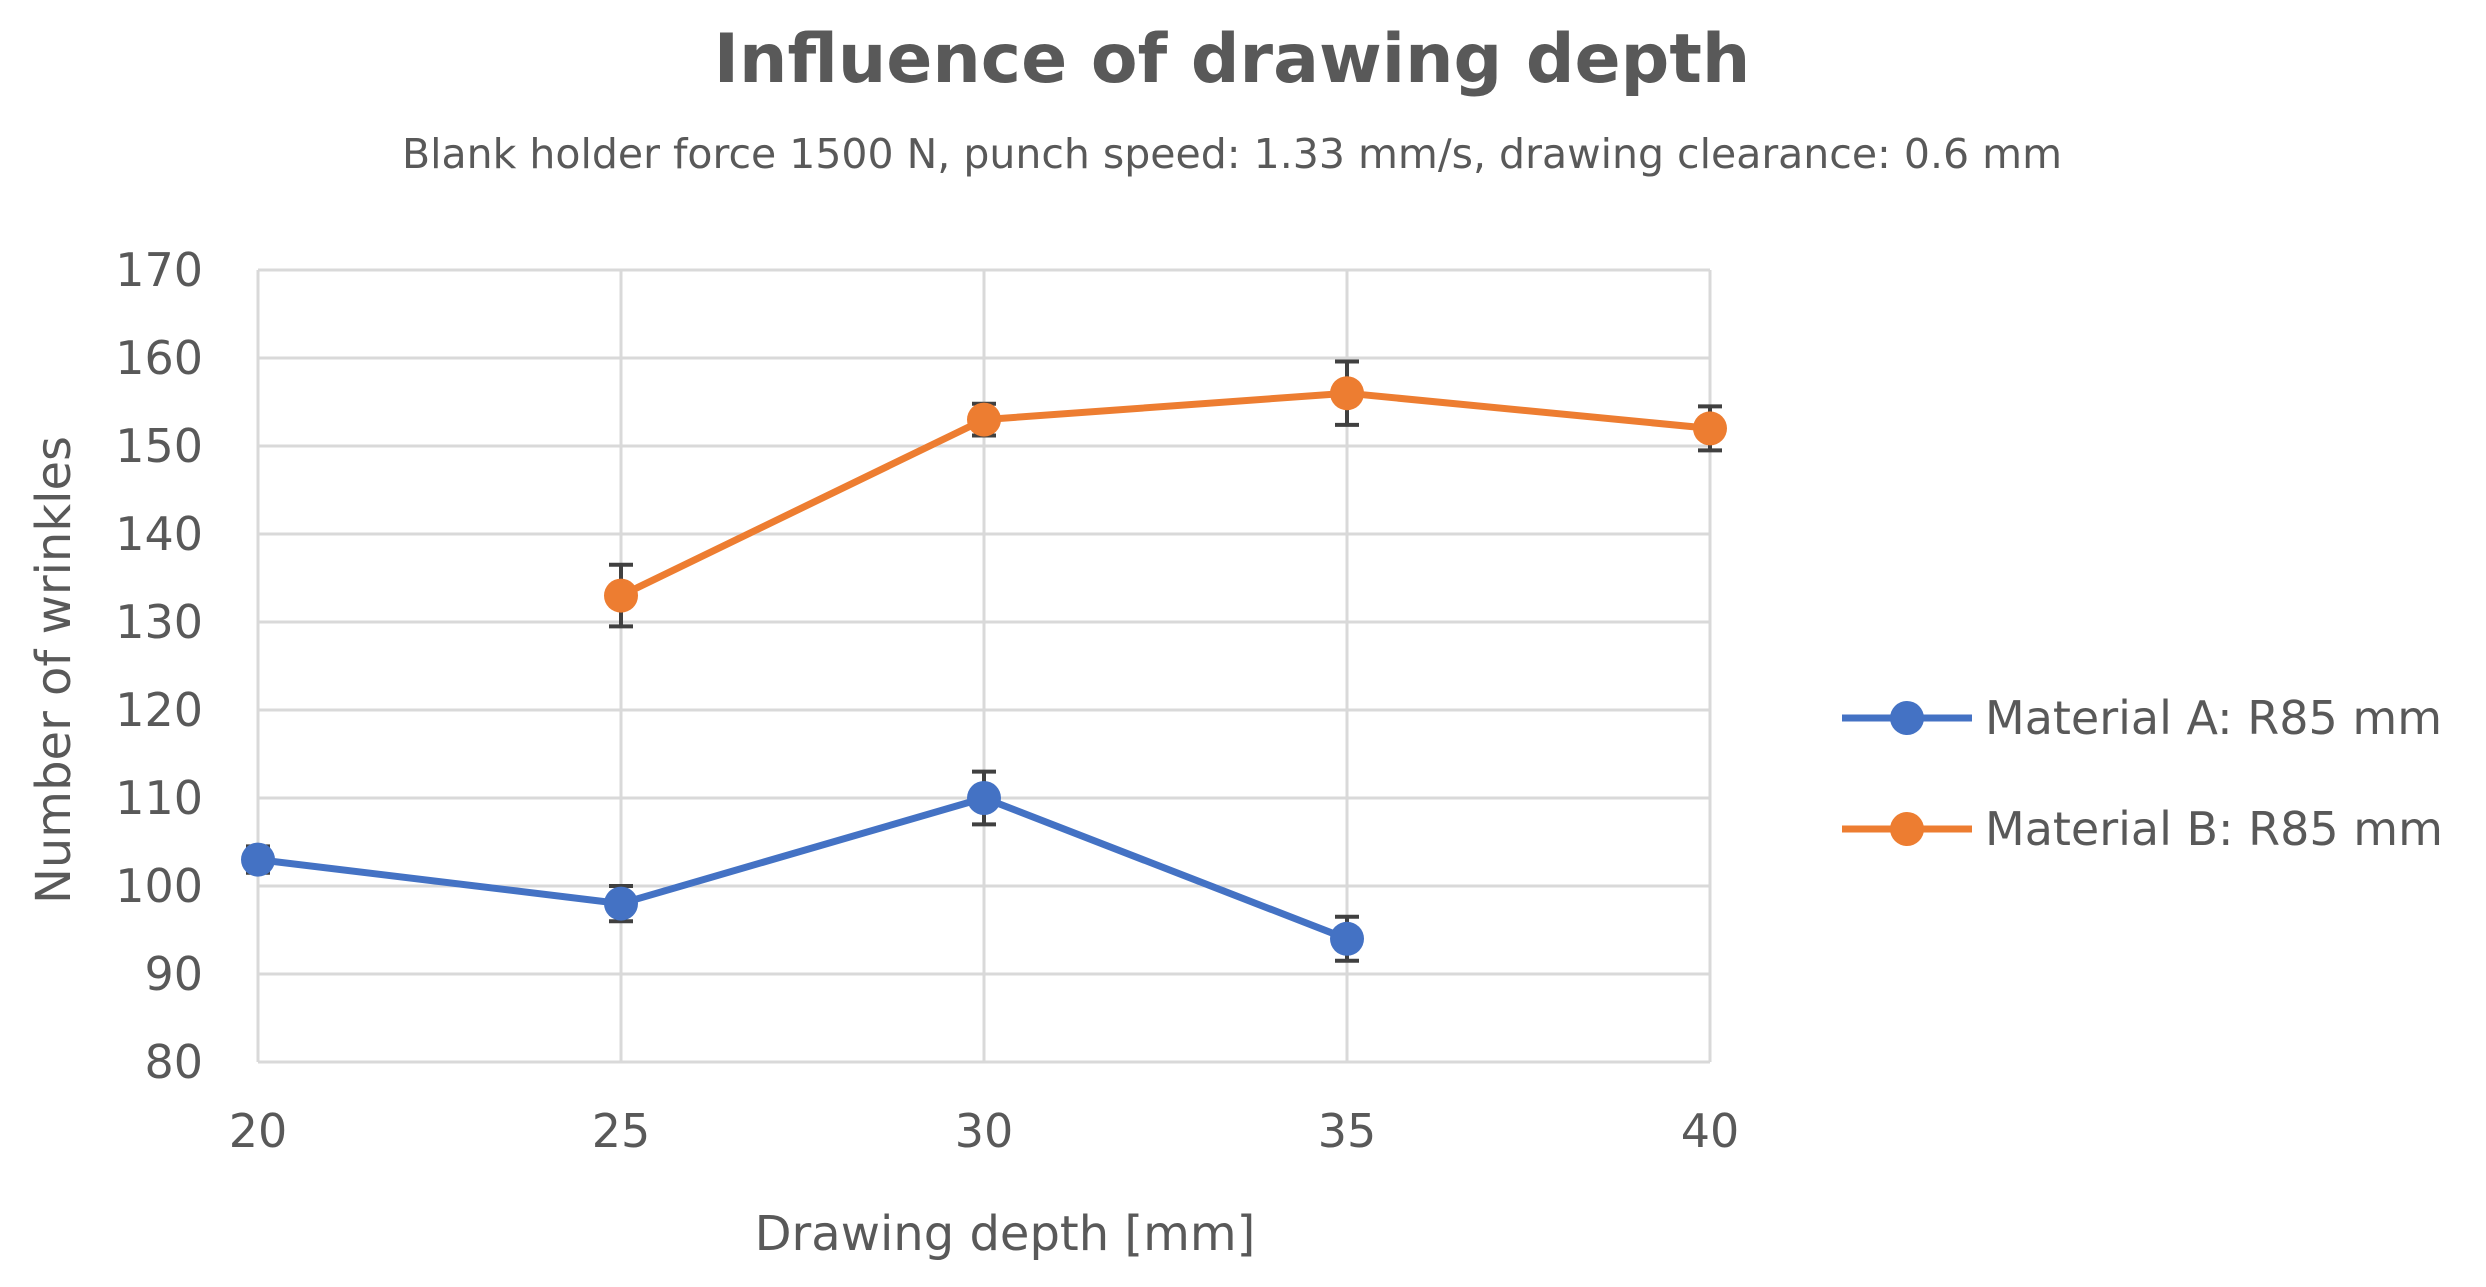 This screenshot has height=1287, width=2486. What do you see at coordinates (159, 446) in the screenshot?
I see `y-tick-label: 150` at bounding box center [159, 446].